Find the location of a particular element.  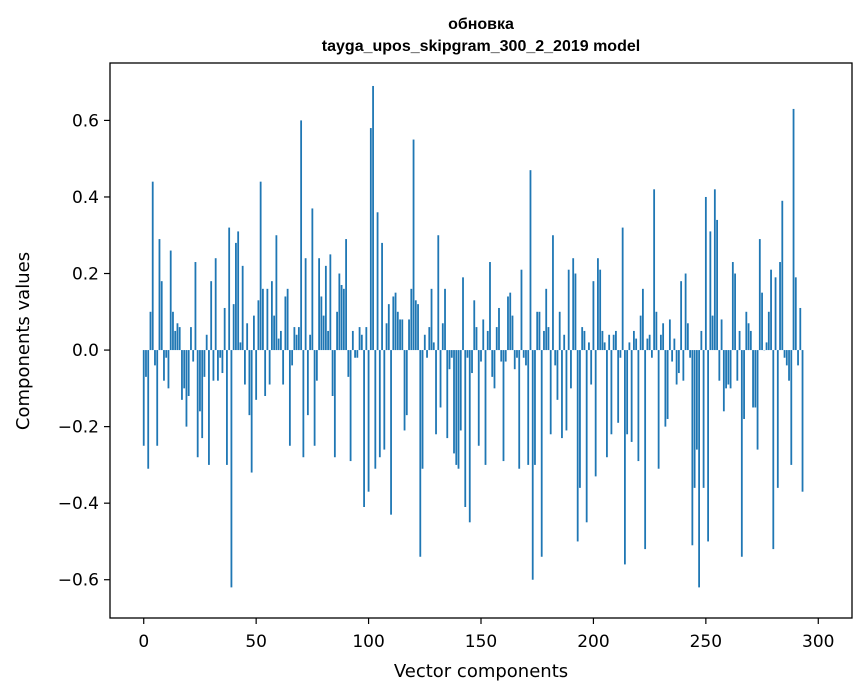

chart-subtitle: tayga_upos_skipgram_300_2_2019 model is located at coordinates (481, 46).